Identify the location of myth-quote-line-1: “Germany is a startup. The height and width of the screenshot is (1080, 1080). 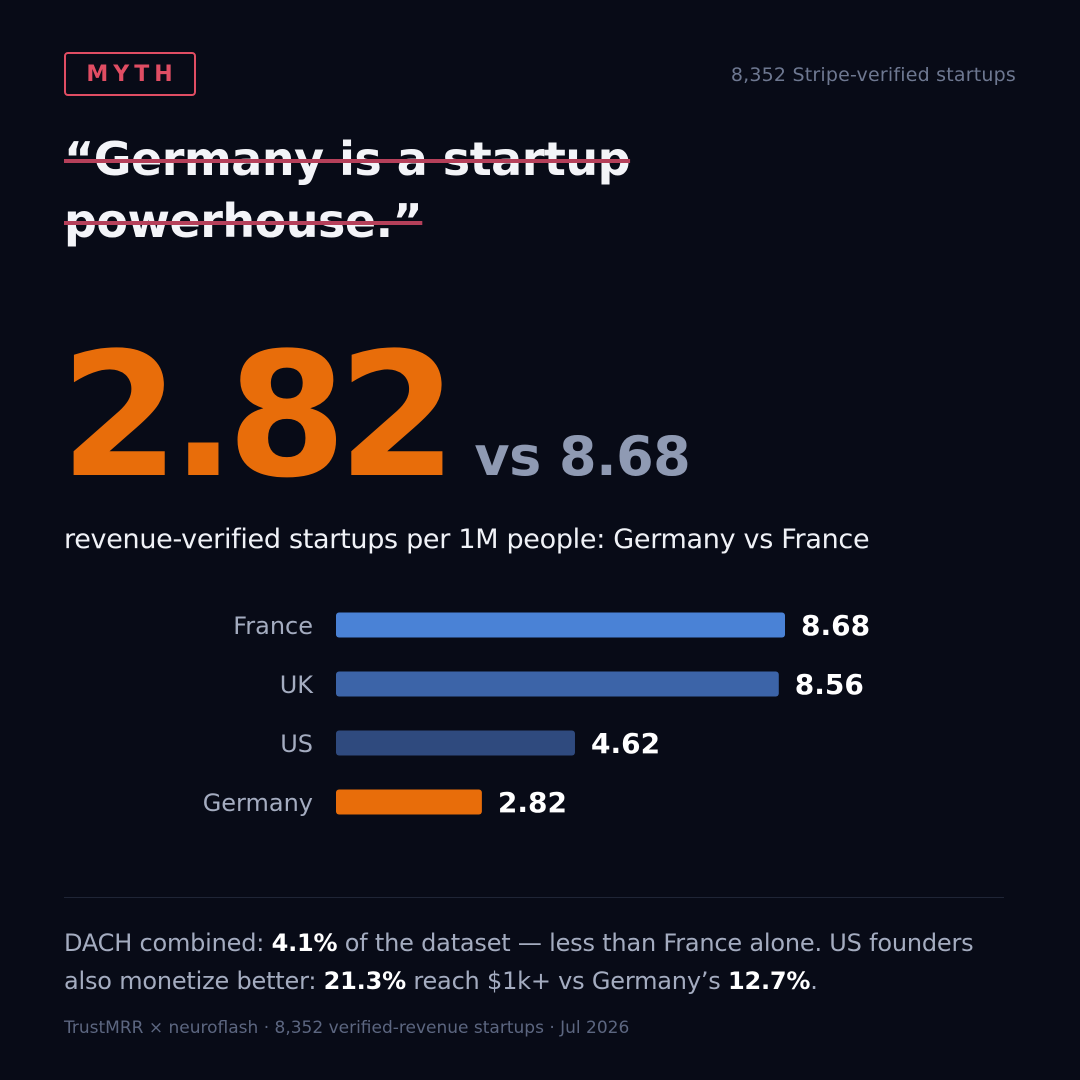
(347, 159).